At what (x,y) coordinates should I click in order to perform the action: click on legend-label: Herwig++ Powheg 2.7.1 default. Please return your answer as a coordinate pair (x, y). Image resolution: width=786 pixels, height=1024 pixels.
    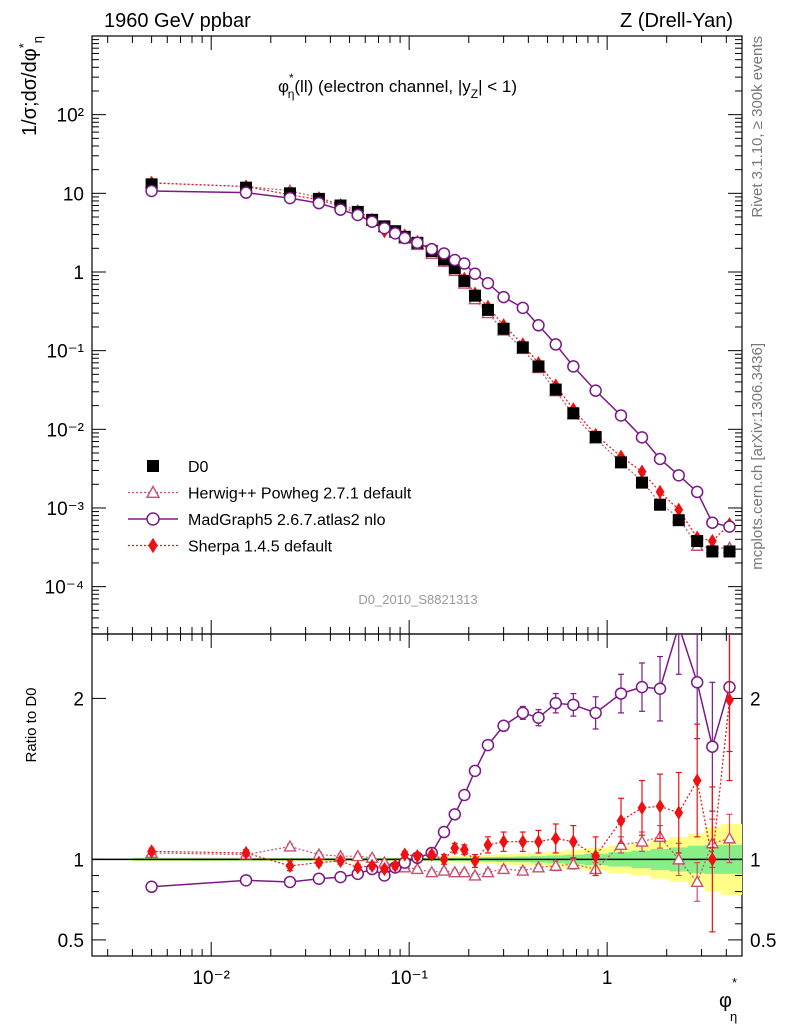
    Looking at the image, I should click on (300, 494).